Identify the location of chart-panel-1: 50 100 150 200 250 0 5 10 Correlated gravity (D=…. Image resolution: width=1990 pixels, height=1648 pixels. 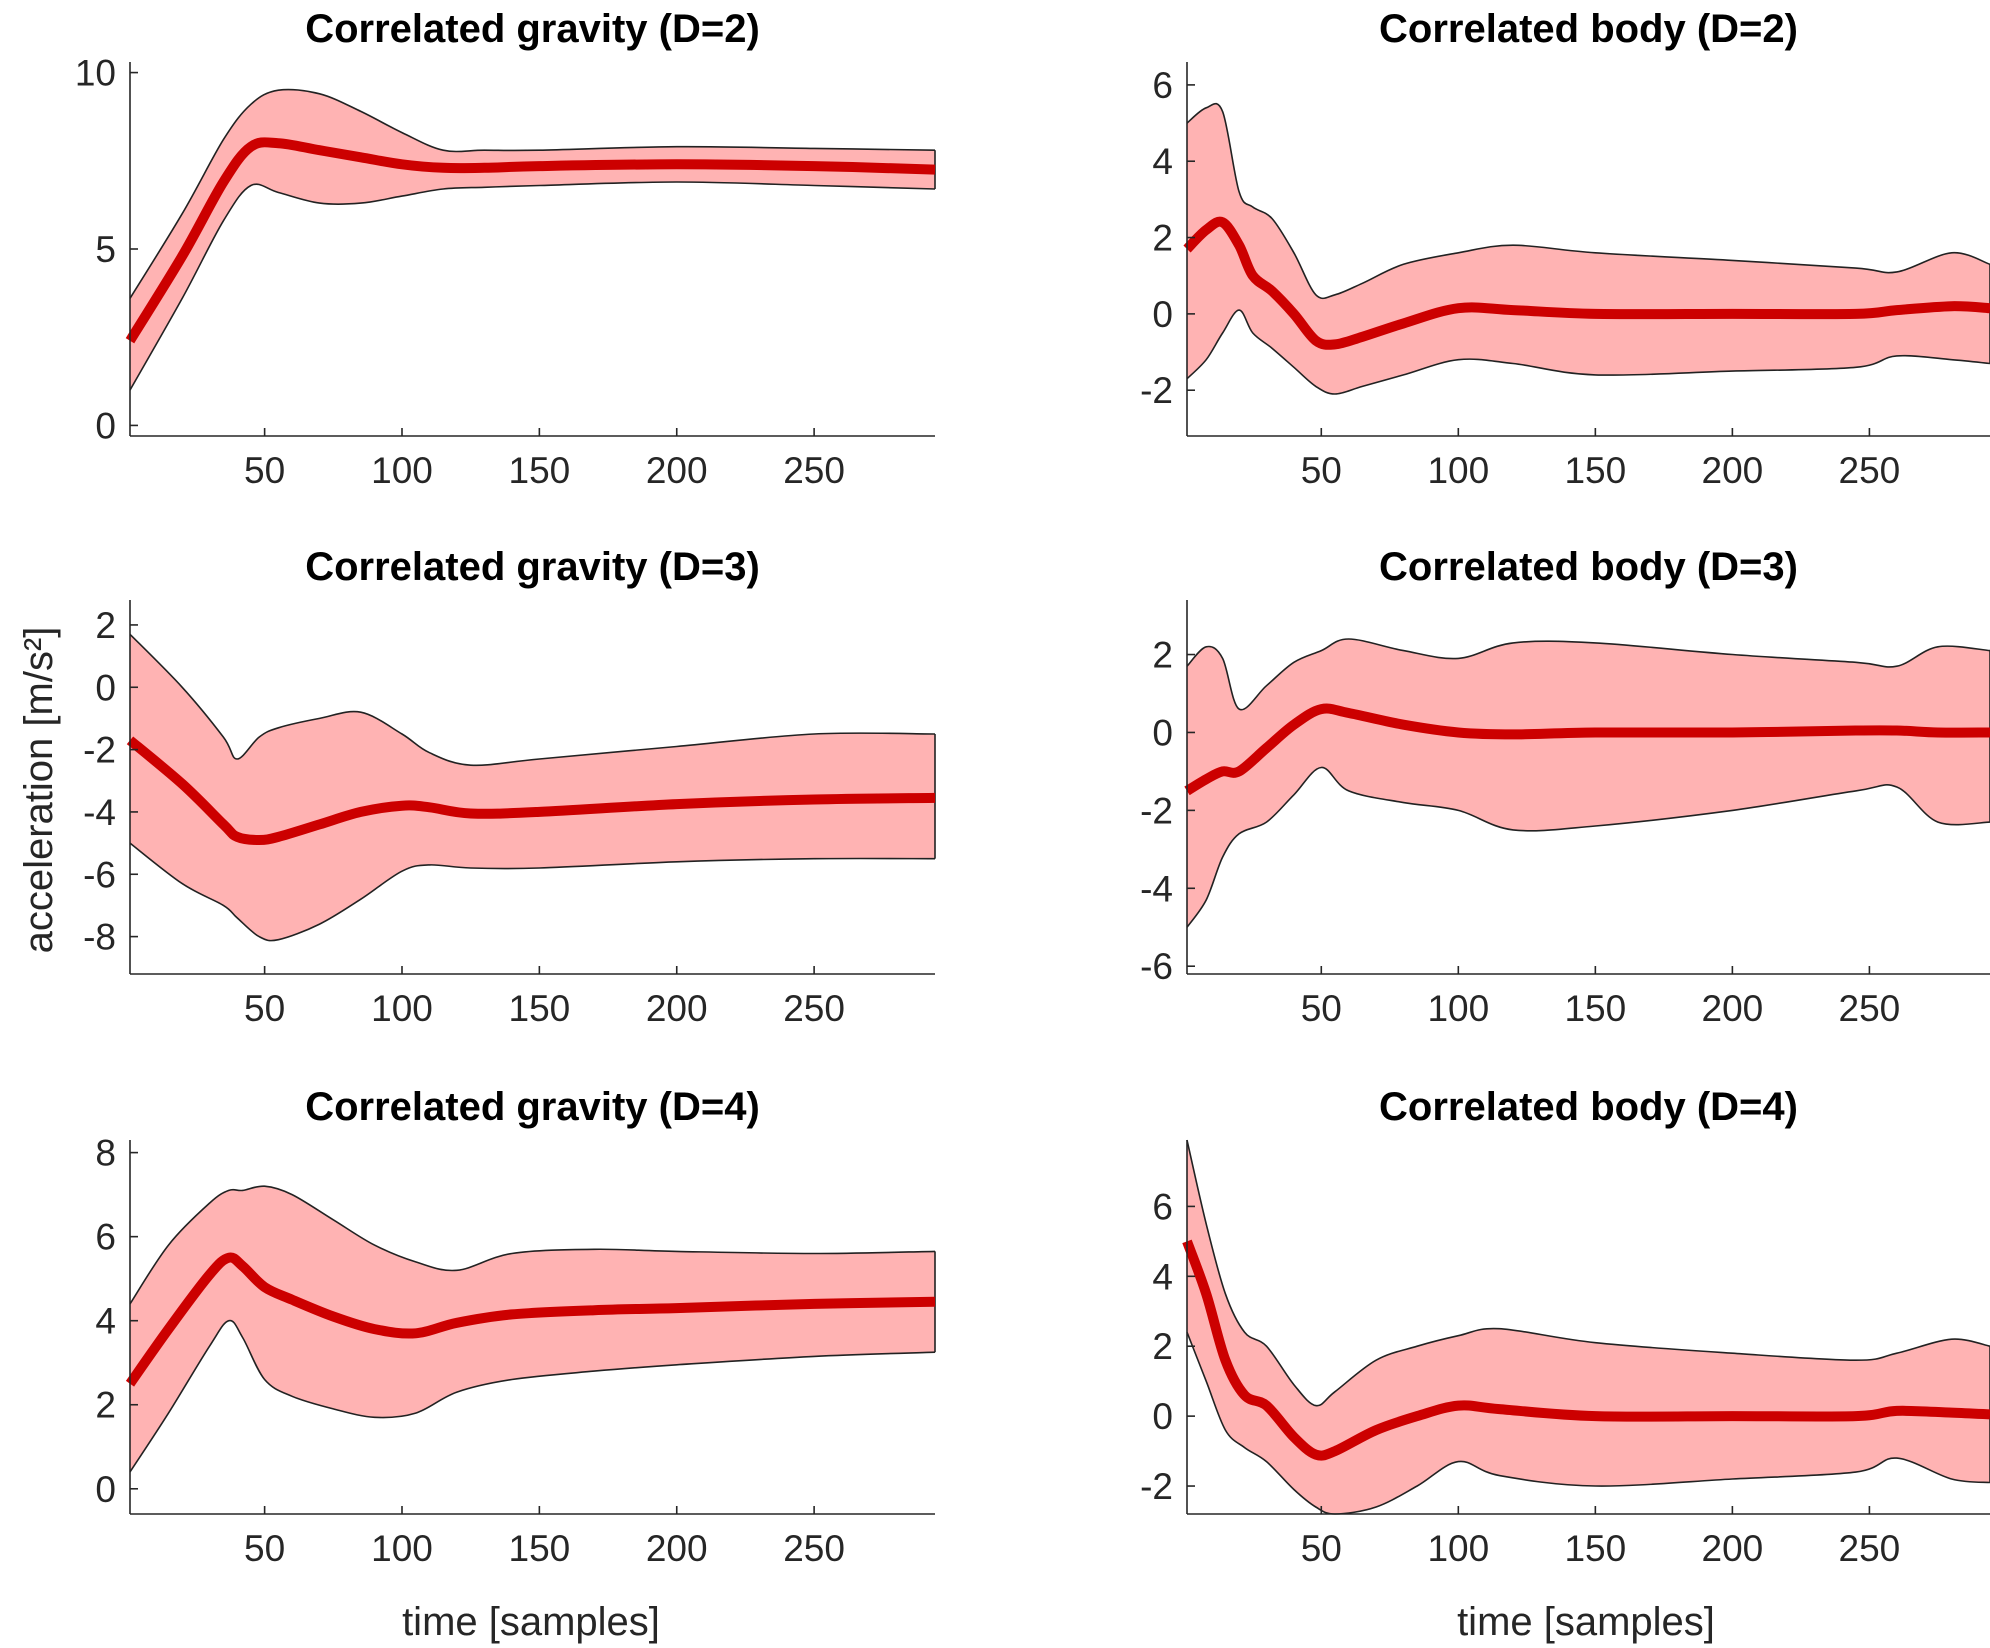
(505, 249).